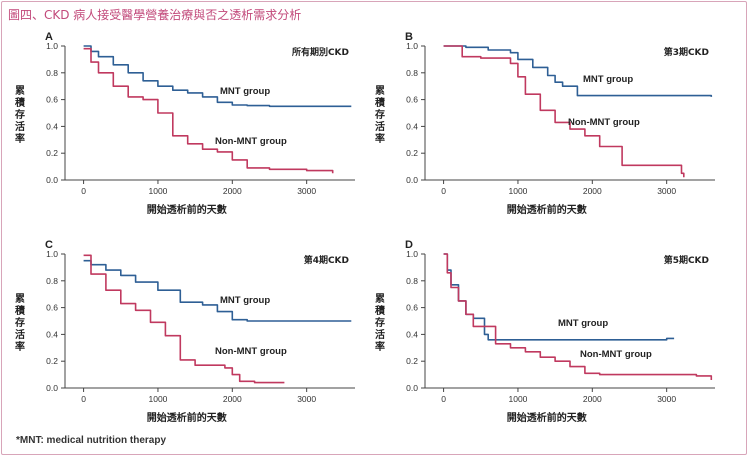 This screenshot has height=458, width=750. Describe the element at coordinates (49, 37) in the screenshot. I see `panel-letter: A` at that location.